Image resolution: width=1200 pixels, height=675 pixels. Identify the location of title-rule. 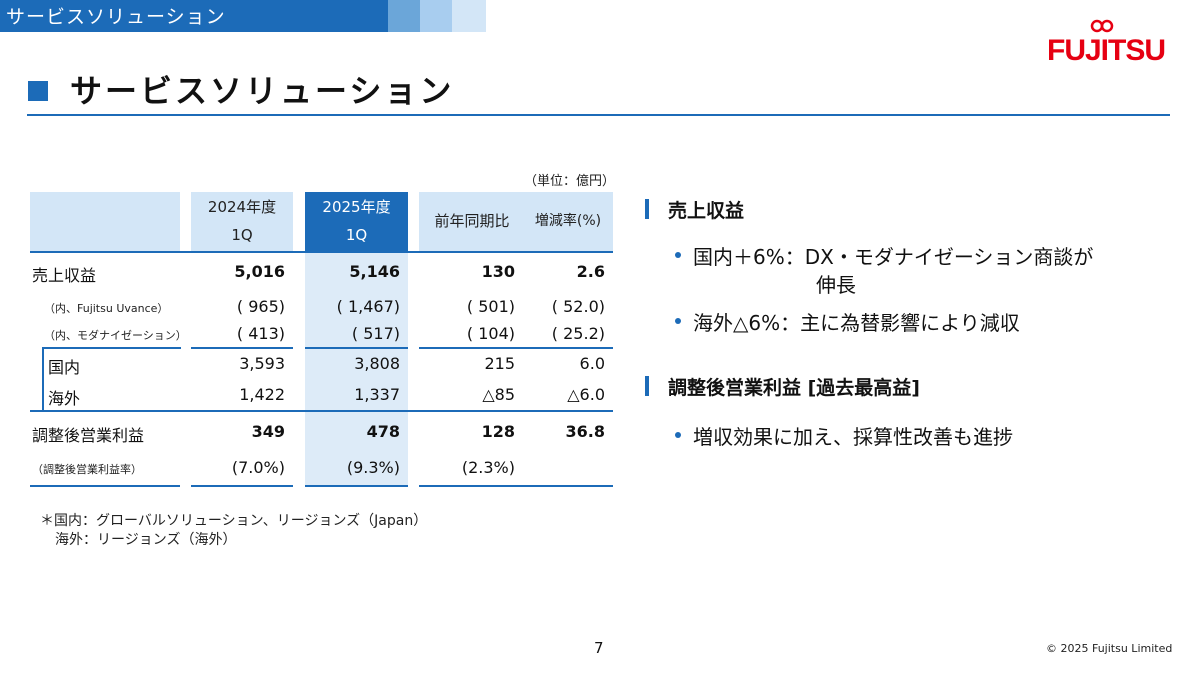
(598, 115).